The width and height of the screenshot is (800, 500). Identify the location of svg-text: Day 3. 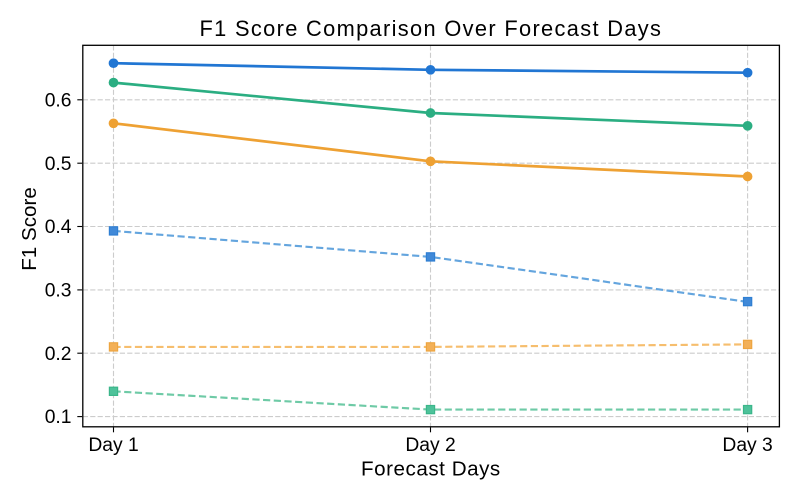
(747, 445).